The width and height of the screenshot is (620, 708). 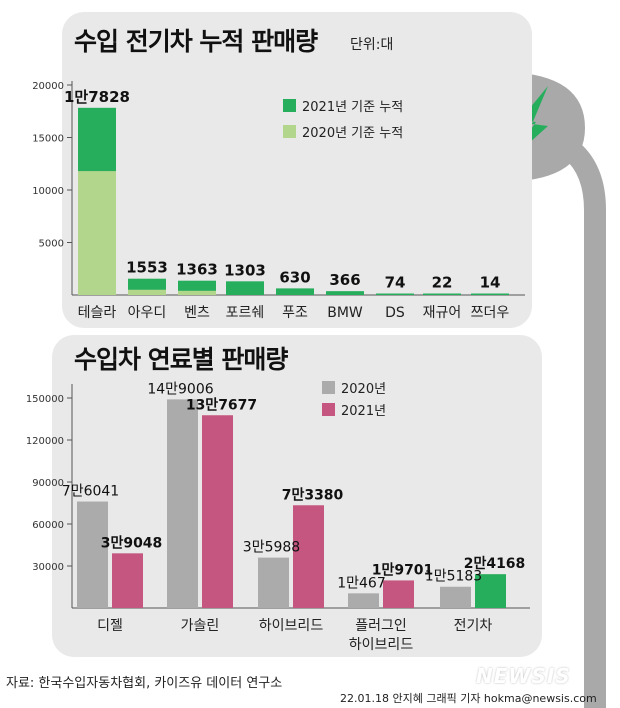 I want to click on lightning-icon, so click(x=528, y=124).